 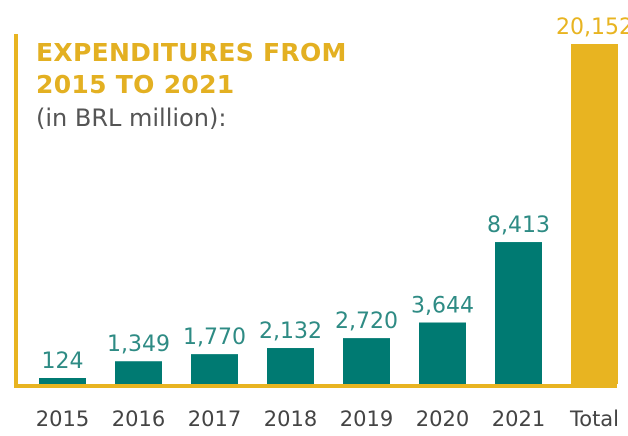 What do you see at coordinates (62, 381) in the screenshot?
I see `bar-2015` at bounding box center [62, 381].